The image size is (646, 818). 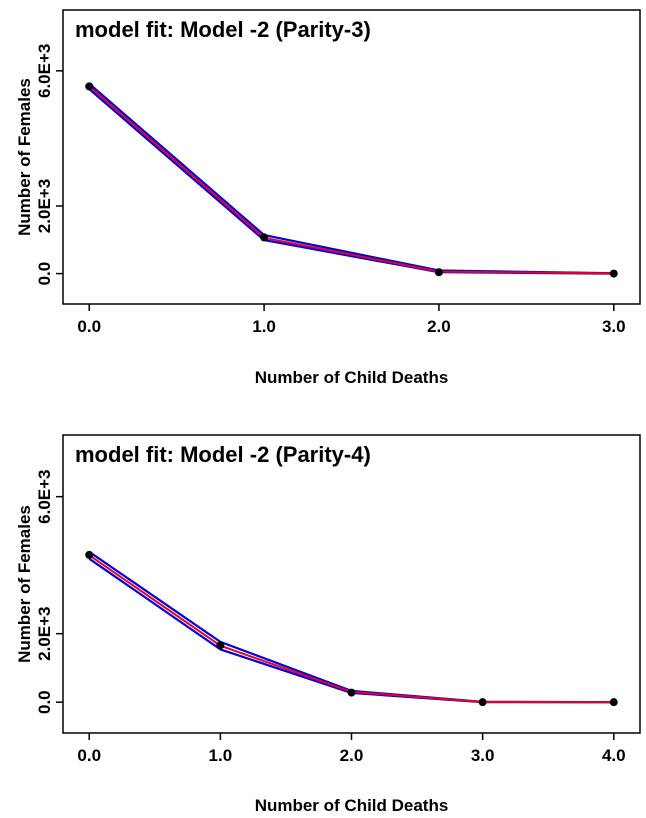 I want to click on x-tick-label: 4.0, so click(x=614, y=755).